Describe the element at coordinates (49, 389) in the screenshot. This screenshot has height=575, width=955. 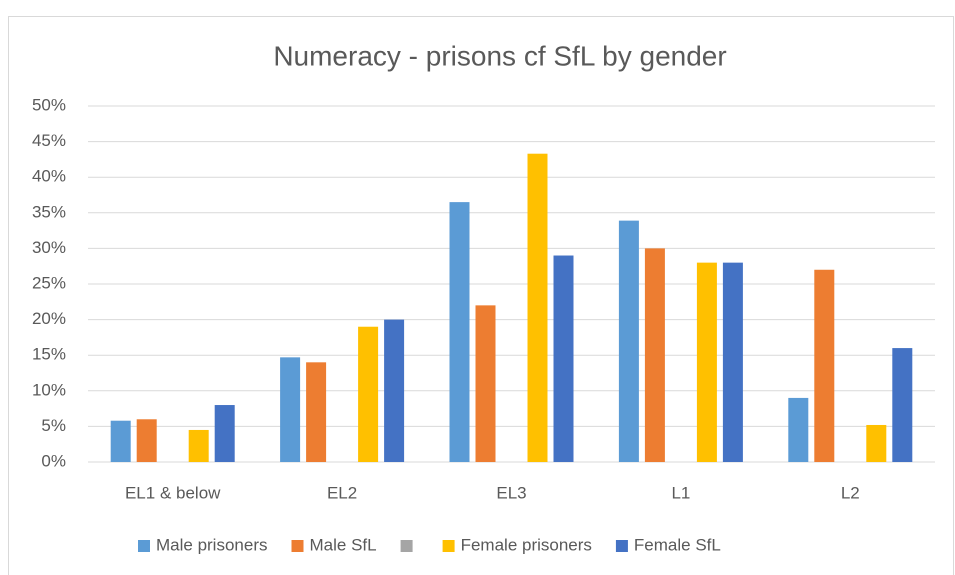
I see `y-tick-label: 10%` at that location.